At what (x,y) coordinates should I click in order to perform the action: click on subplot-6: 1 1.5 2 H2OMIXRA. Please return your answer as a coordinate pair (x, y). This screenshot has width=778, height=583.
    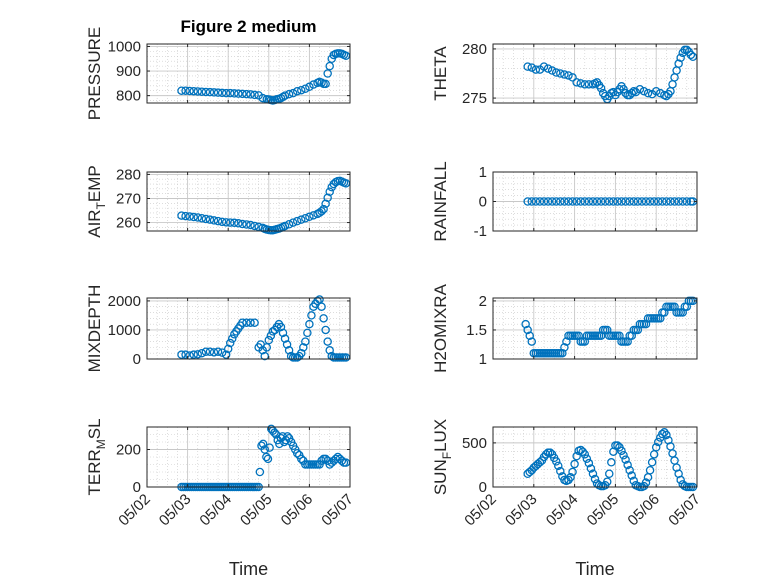
    Looking at the image, I should click on (564, 328).